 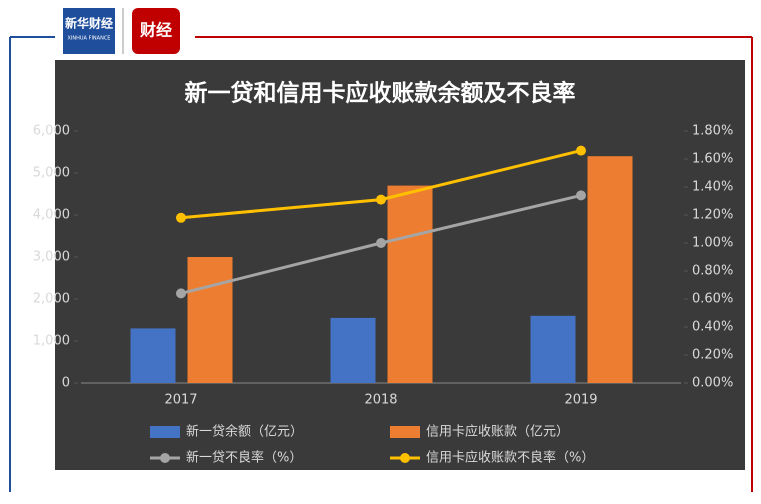 I want to click on y2-tick-label: 1.60%, so click(x=712, y=159).